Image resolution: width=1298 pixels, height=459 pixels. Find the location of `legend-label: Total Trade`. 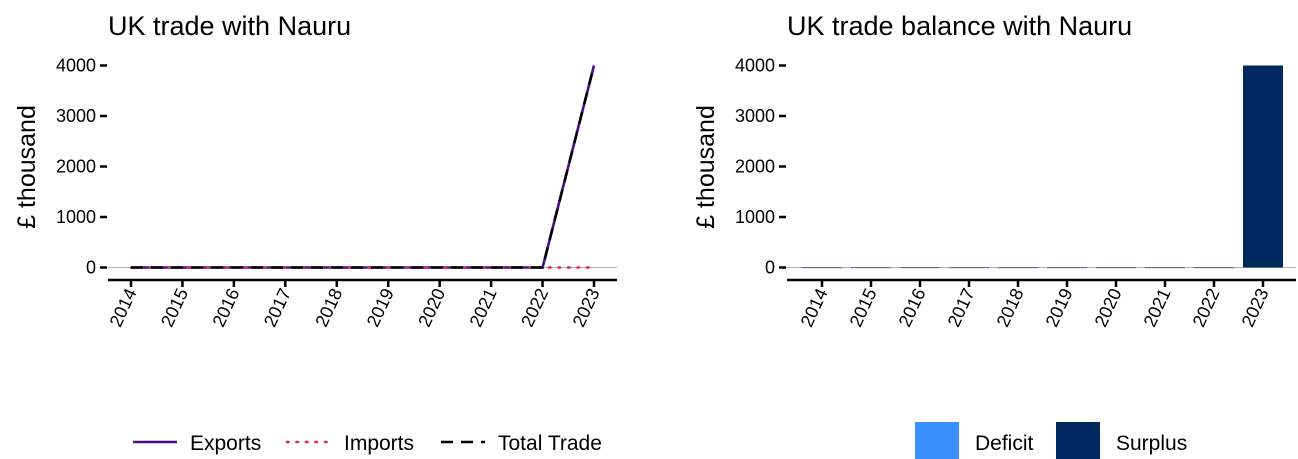

legend-label: Total Trade is located at coordinates (550, 443).